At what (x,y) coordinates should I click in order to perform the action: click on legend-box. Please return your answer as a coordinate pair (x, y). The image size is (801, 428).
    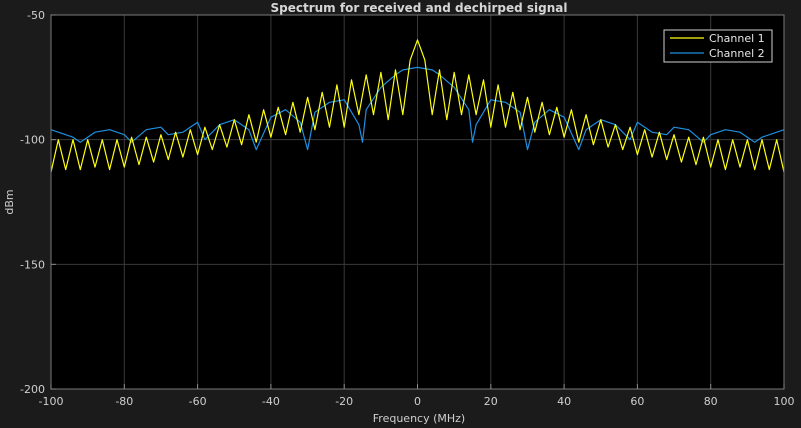
    Looking at the image, I should click on (718, 46).